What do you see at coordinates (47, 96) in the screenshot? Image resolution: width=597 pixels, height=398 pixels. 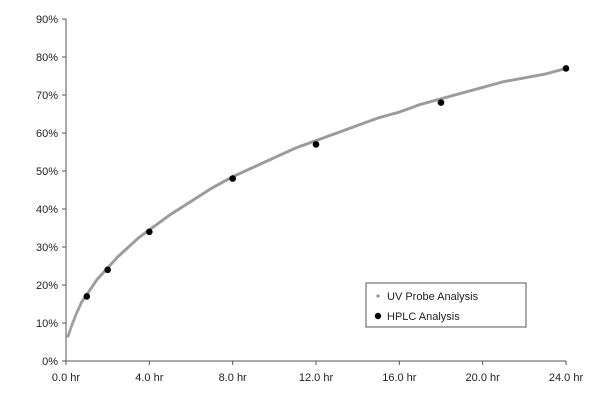 I see `y-tick-label: 70%` at bounding box center [47, 96].